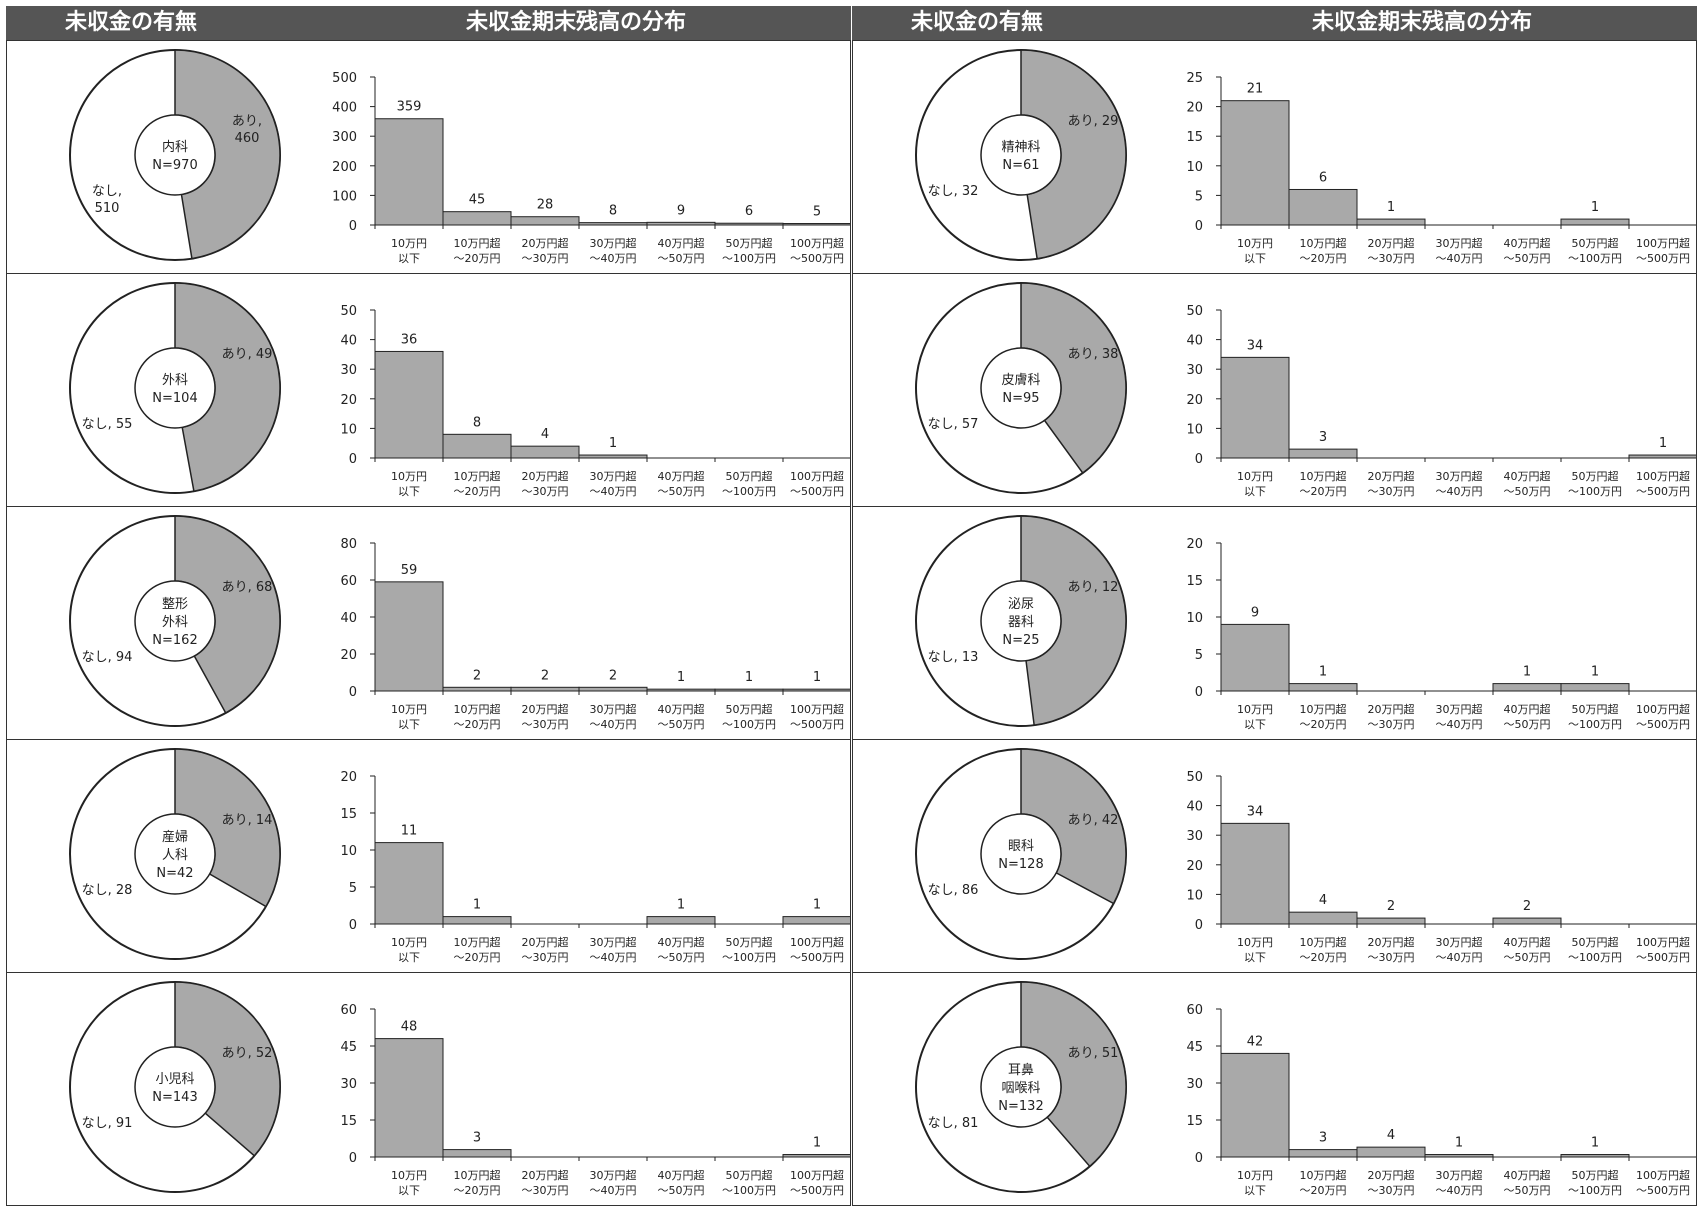 The width and height of the screenshot is (1699, 1206). Describe the element at coordinates (348, 777) in the screenshot. I see `y-tick-label: 20` at that location.